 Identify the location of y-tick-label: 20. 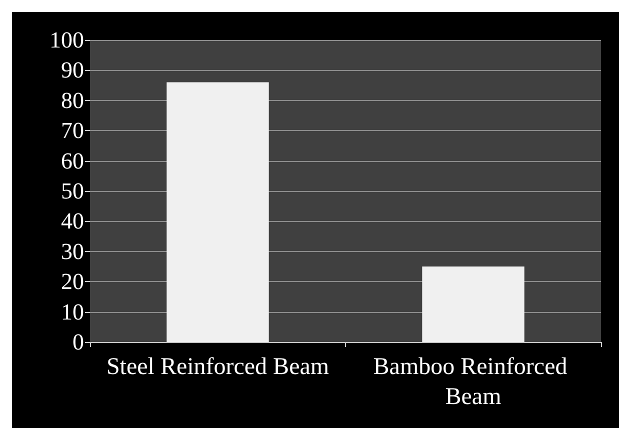
(72, 281).